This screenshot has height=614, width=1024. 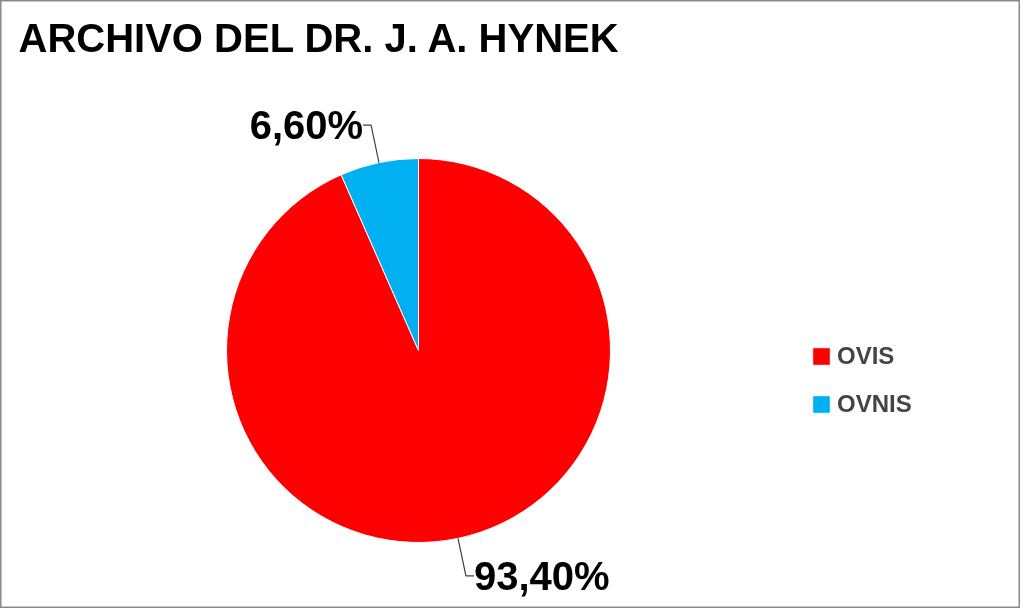 What do you see at coordinates (541, 575) in the screenshot?
I see `data-label: 93,40%` at bounding box center [541, 575].